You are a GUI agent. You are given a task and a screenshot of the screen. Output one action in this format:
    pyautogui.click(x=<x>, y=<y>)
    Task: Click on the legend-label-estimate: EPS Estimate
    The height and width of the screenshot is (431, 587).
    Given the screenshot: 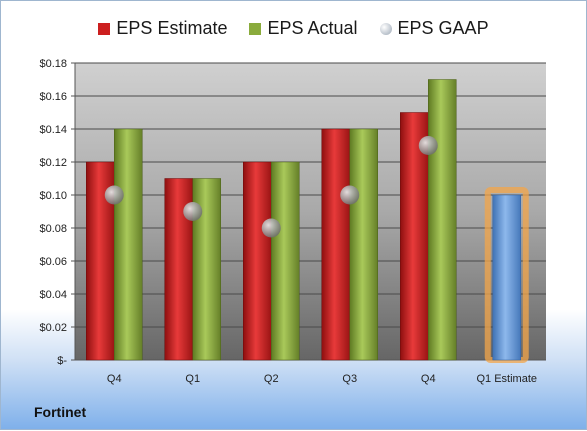 What is the action you would take?
    pyautogui.click(x=172, y=28)
    